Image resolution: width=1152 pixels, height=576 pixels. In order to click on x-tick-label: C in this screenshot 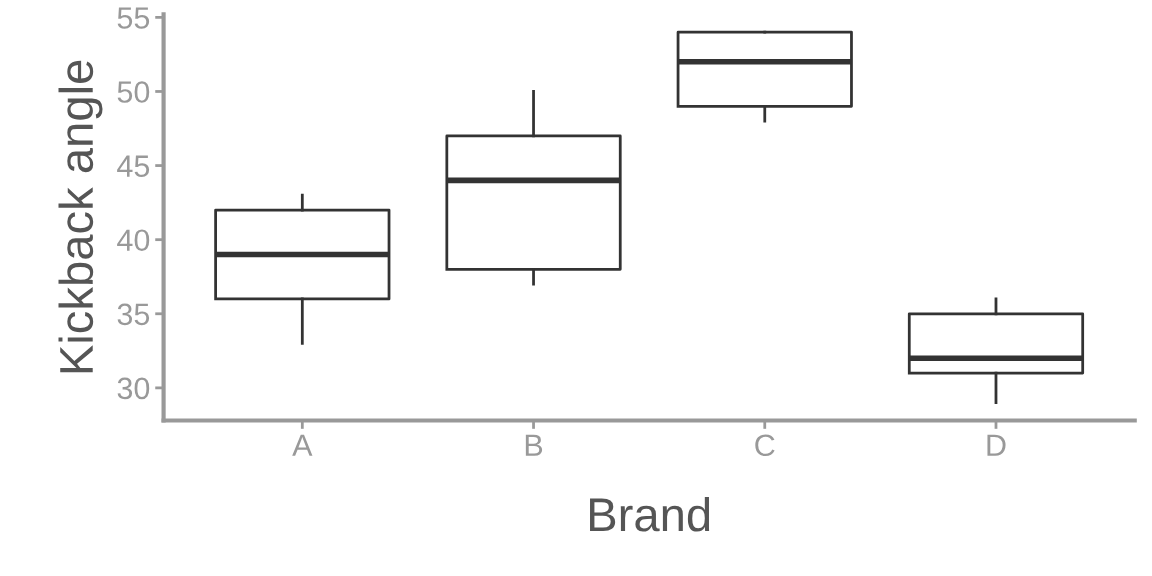, I will do `click(765, 445)`.